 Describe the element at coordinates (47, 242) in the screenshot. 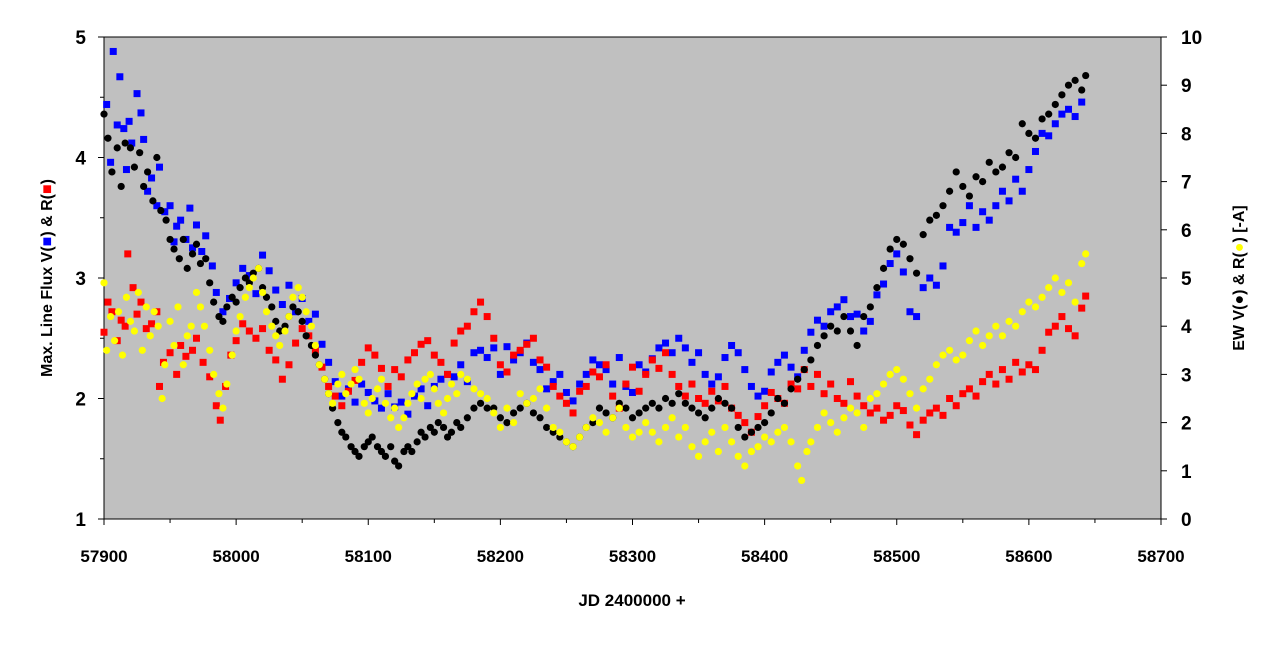

I see `blue-square-marker-icon: ■` at that location.